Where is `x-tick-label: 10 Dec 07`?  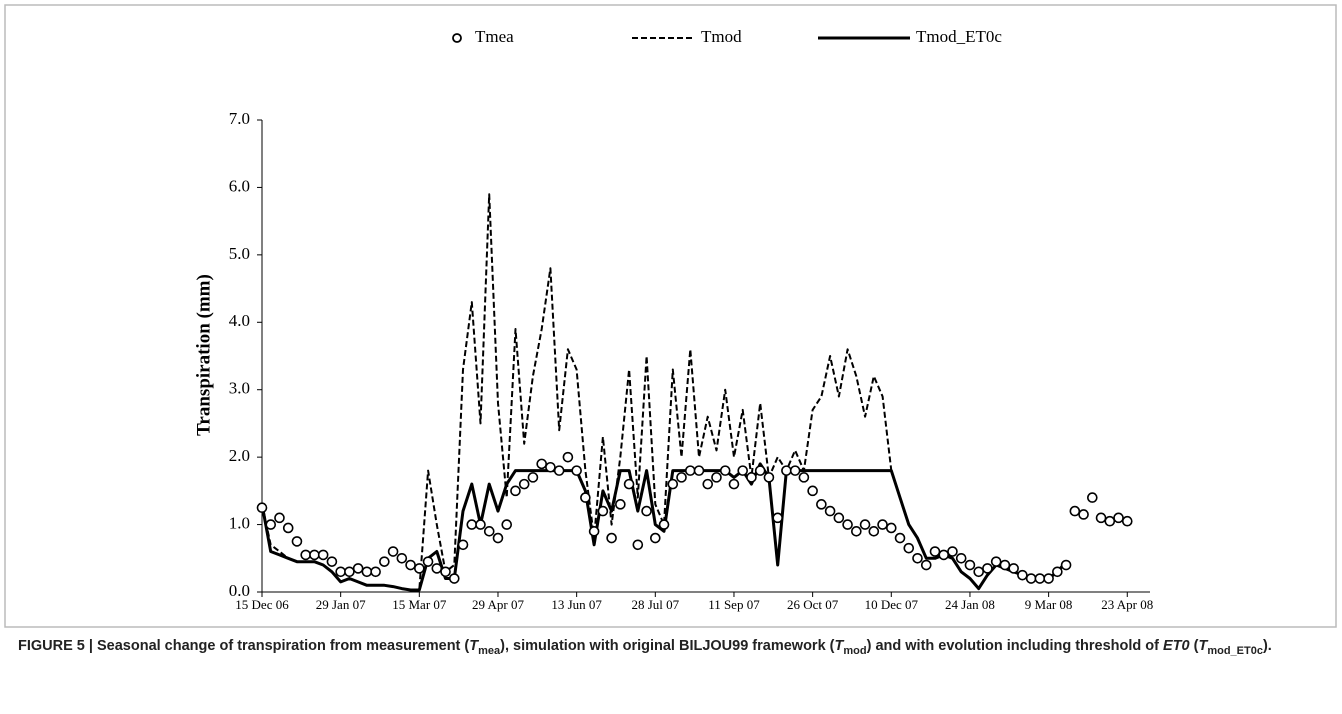 x-tick-label: 10 Dec 07 is located at coordinates (892, 604).